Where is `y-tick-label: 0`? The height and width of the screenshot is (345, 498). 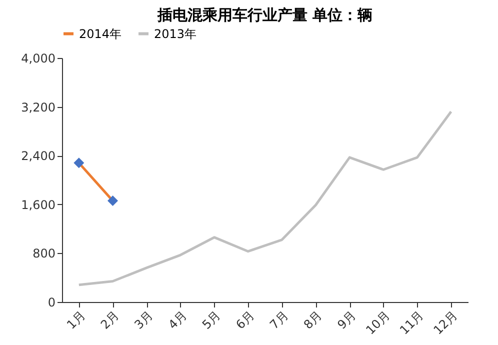
y-tick-label: 0 is located at coordinates (52, 303).